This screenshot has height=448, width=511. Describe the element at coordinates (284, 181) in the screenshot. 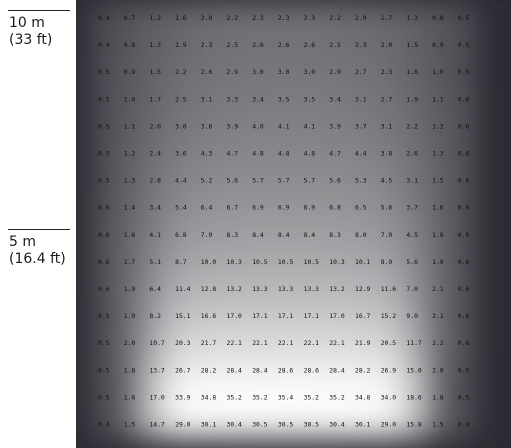

I see `cell-value-label: 5.7` at that location.